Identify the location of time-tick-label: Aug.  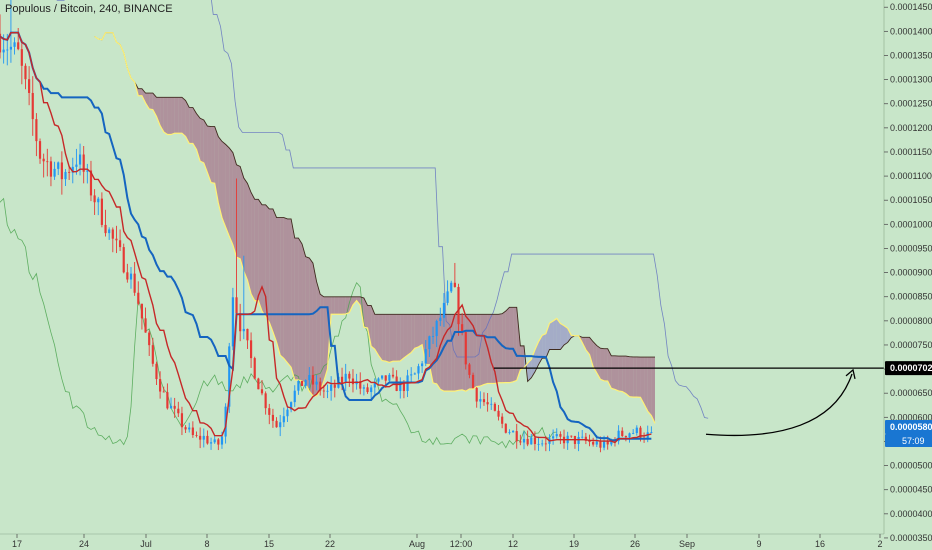
(417, 544).